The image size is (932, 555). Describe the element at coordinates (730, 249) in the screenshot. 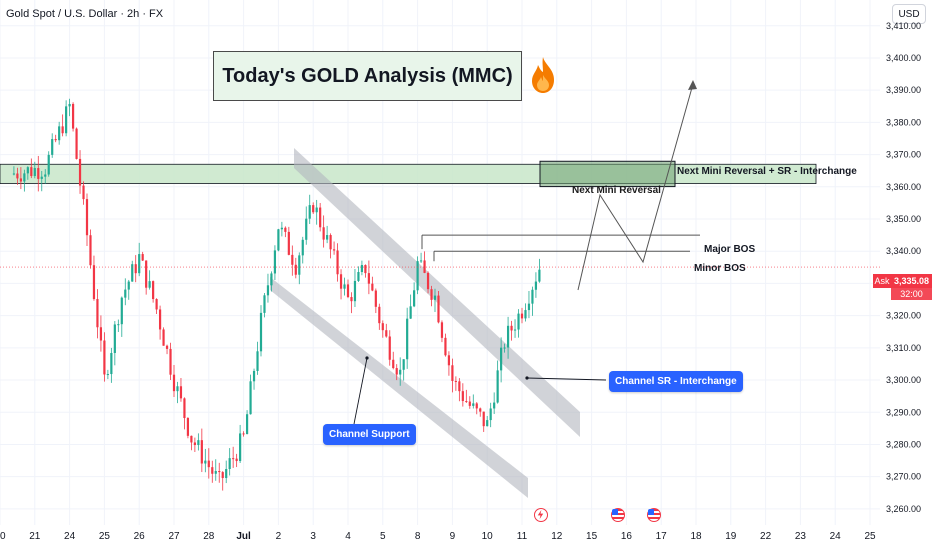

I see `major-bos-label: Major BOS` at that location.